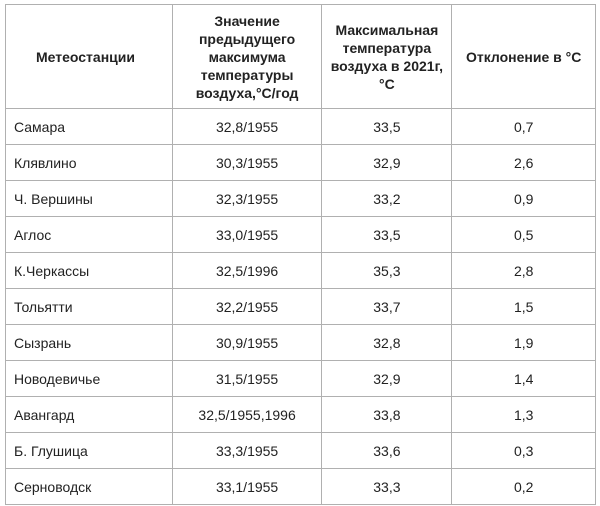  I want to click on table-row: Клявлино 30,3/1955 32,9 2,6, so click(300, 162).